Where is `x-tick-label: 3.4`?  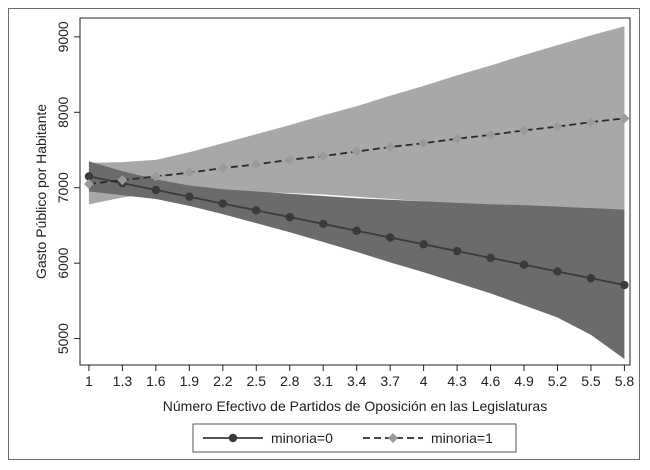
x-tick-label: 3.4 is located at coordinates (357, 381).